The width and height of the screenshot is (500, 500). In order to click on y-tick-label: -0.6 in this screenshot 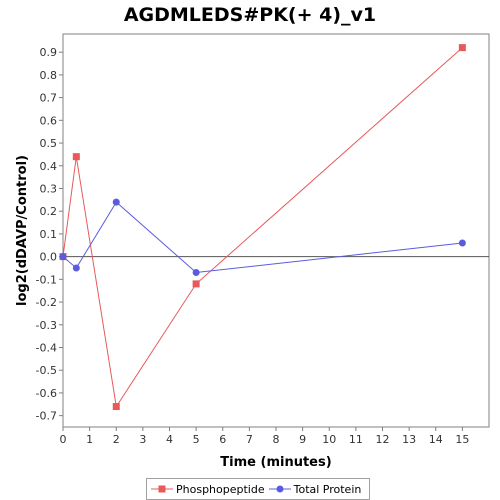, I will do `click(46, 393)`.